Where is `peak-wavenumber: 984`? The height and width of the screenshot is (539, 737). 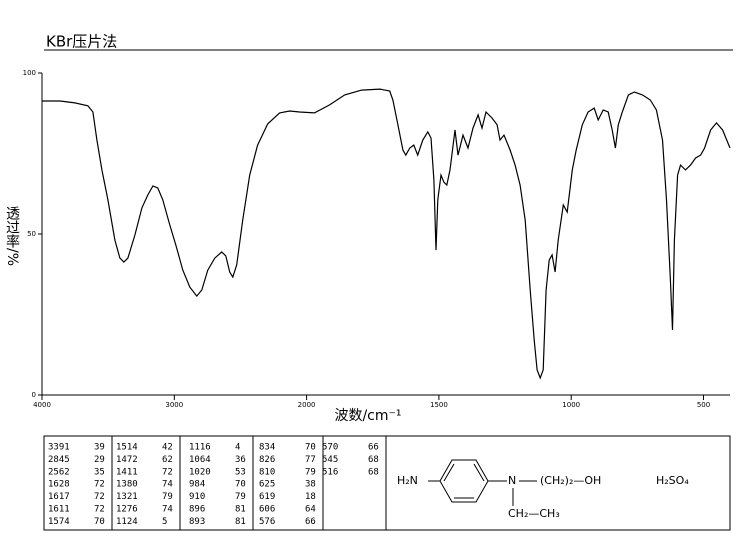
peak-wavenumber: 984 is located at coordinates (197, 485).